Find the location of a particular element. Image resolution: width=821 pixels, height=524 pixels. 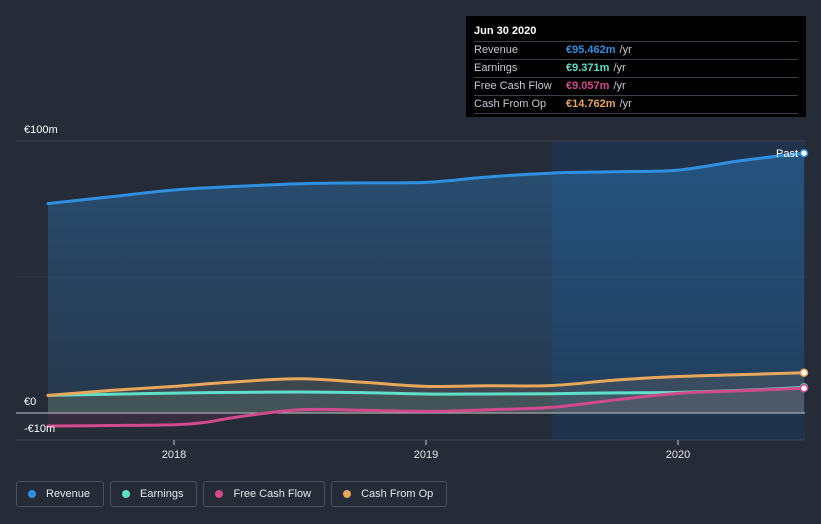

tooltip-row-label: Revenue is located at coordinates (496, 50).